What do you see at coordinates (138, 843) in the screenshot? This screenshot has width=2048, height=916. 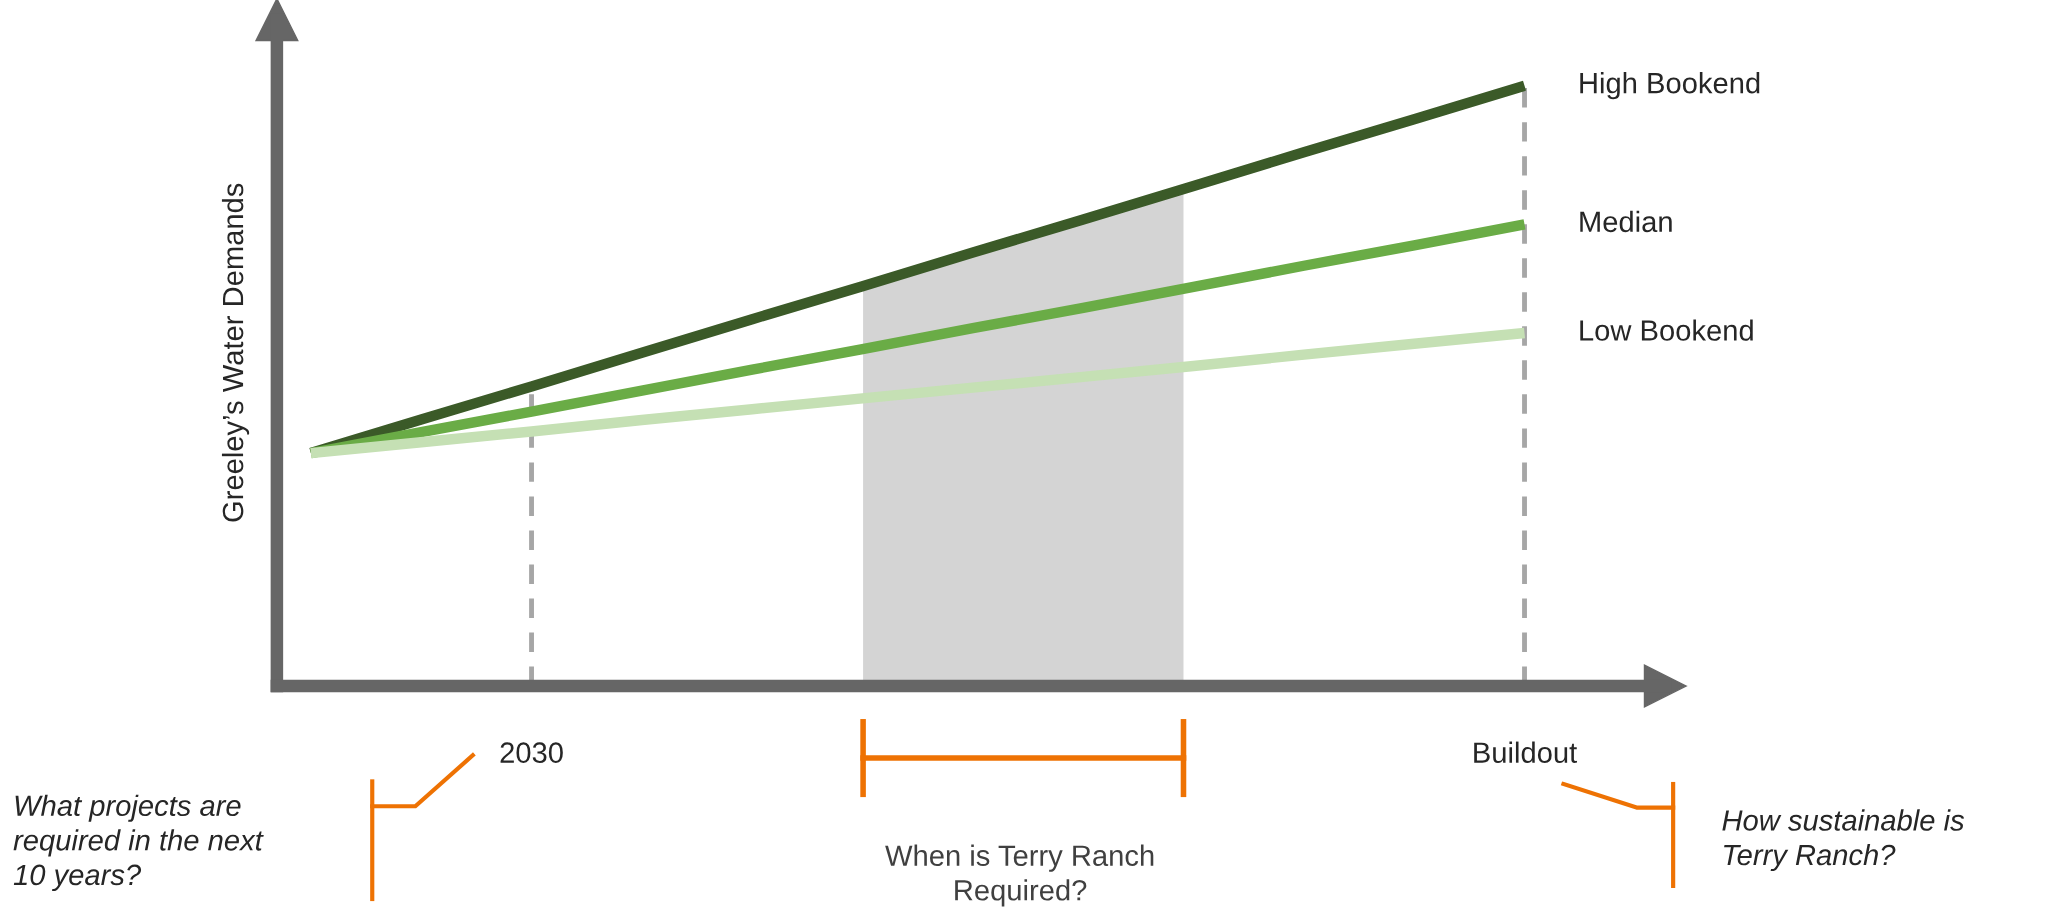 I see `text: What projects are required in the next 10 years?` at bounding box center [138, 843].